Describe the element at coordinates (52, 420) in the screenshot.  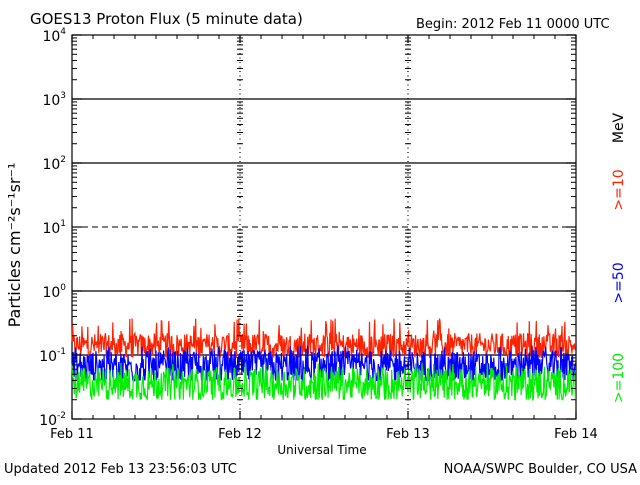
I see `y-tick-label: 10⁻²` at that location.